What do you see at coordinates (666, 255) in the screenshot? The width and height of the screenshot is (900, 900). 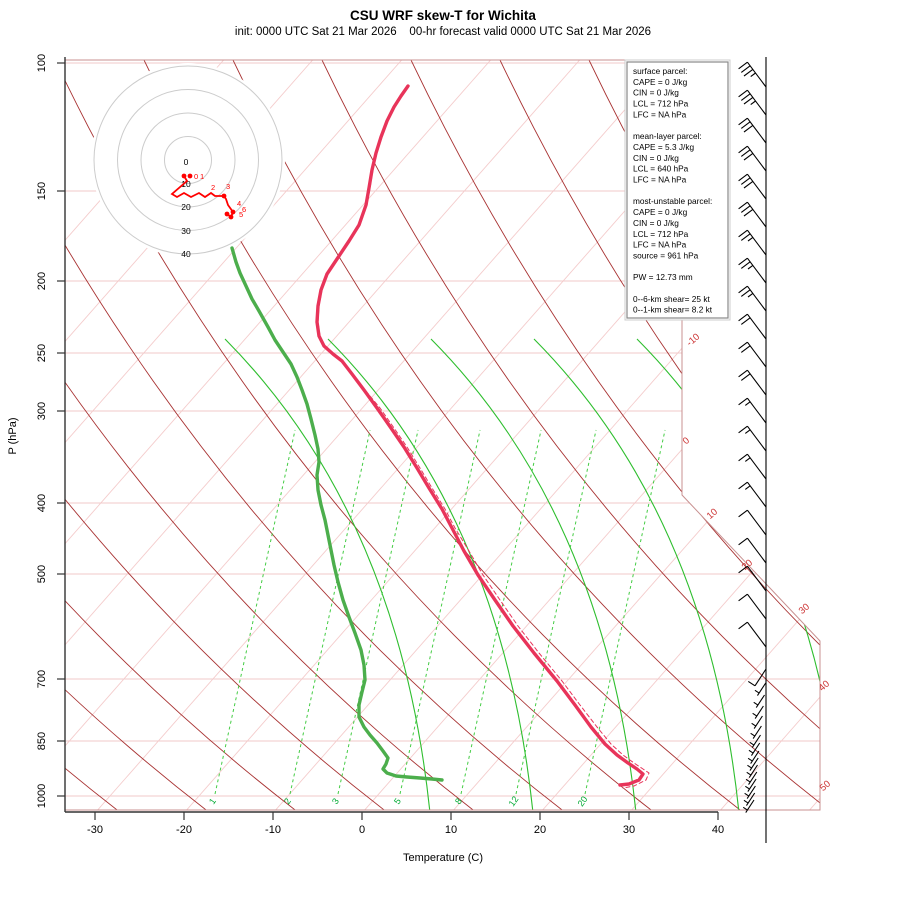 I see `parcel-info-line: source = 961 hPa` at bounding box center [666, 255].